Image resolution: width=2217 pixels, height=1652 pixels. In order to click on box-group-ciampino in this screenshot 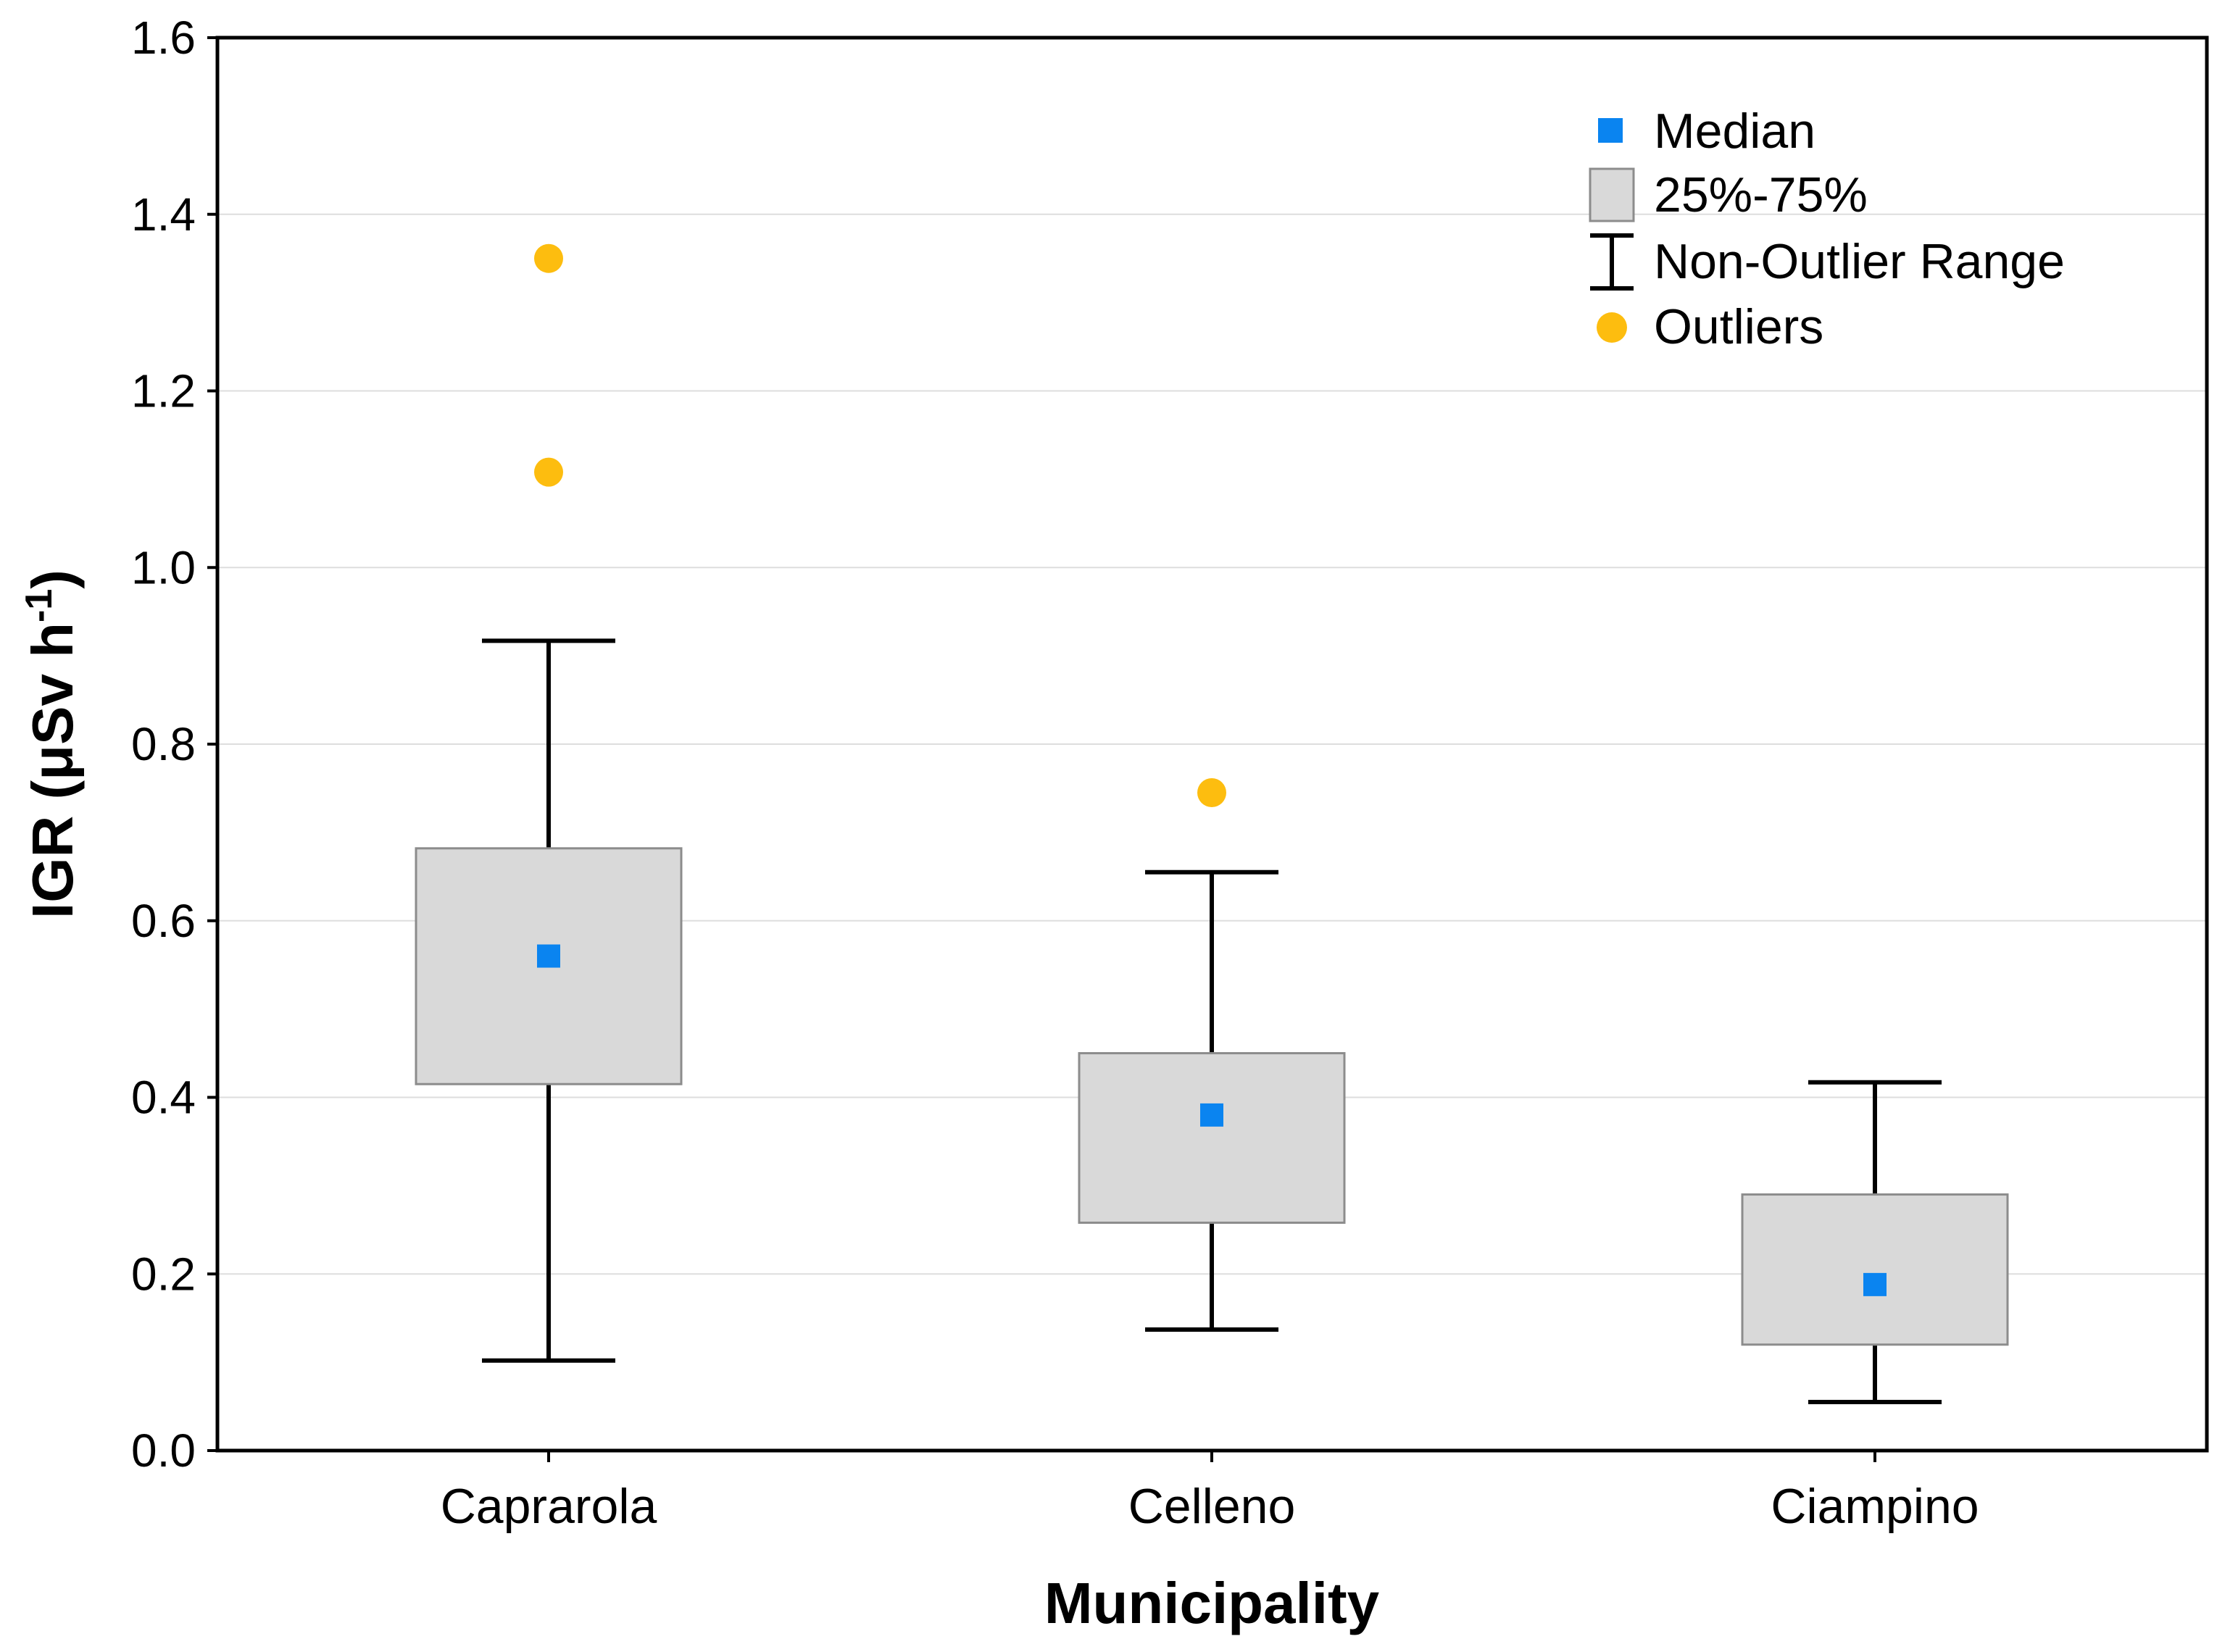, I will do `click(1875, 1242)`.